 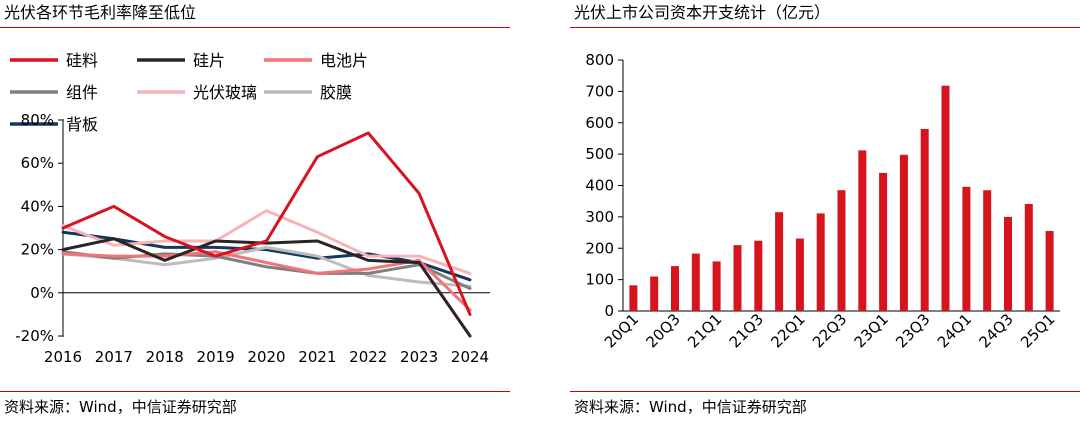 What do you see at coordinates (599, 217) in the screenshot?
I see `y-tick-label: 300` at bounding box center [599, 217].